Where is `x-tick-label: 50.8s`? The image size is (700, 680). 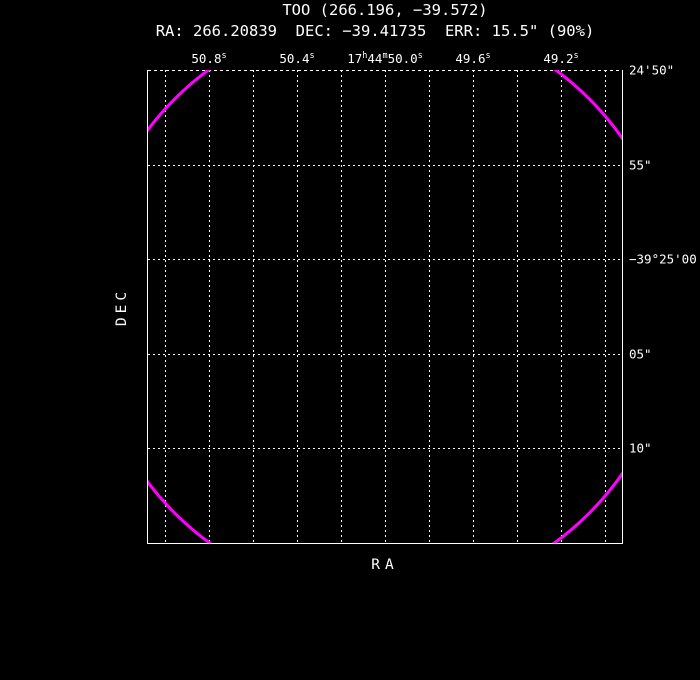 x-tick-label: 50.8s is located at coordinates (209, 59).